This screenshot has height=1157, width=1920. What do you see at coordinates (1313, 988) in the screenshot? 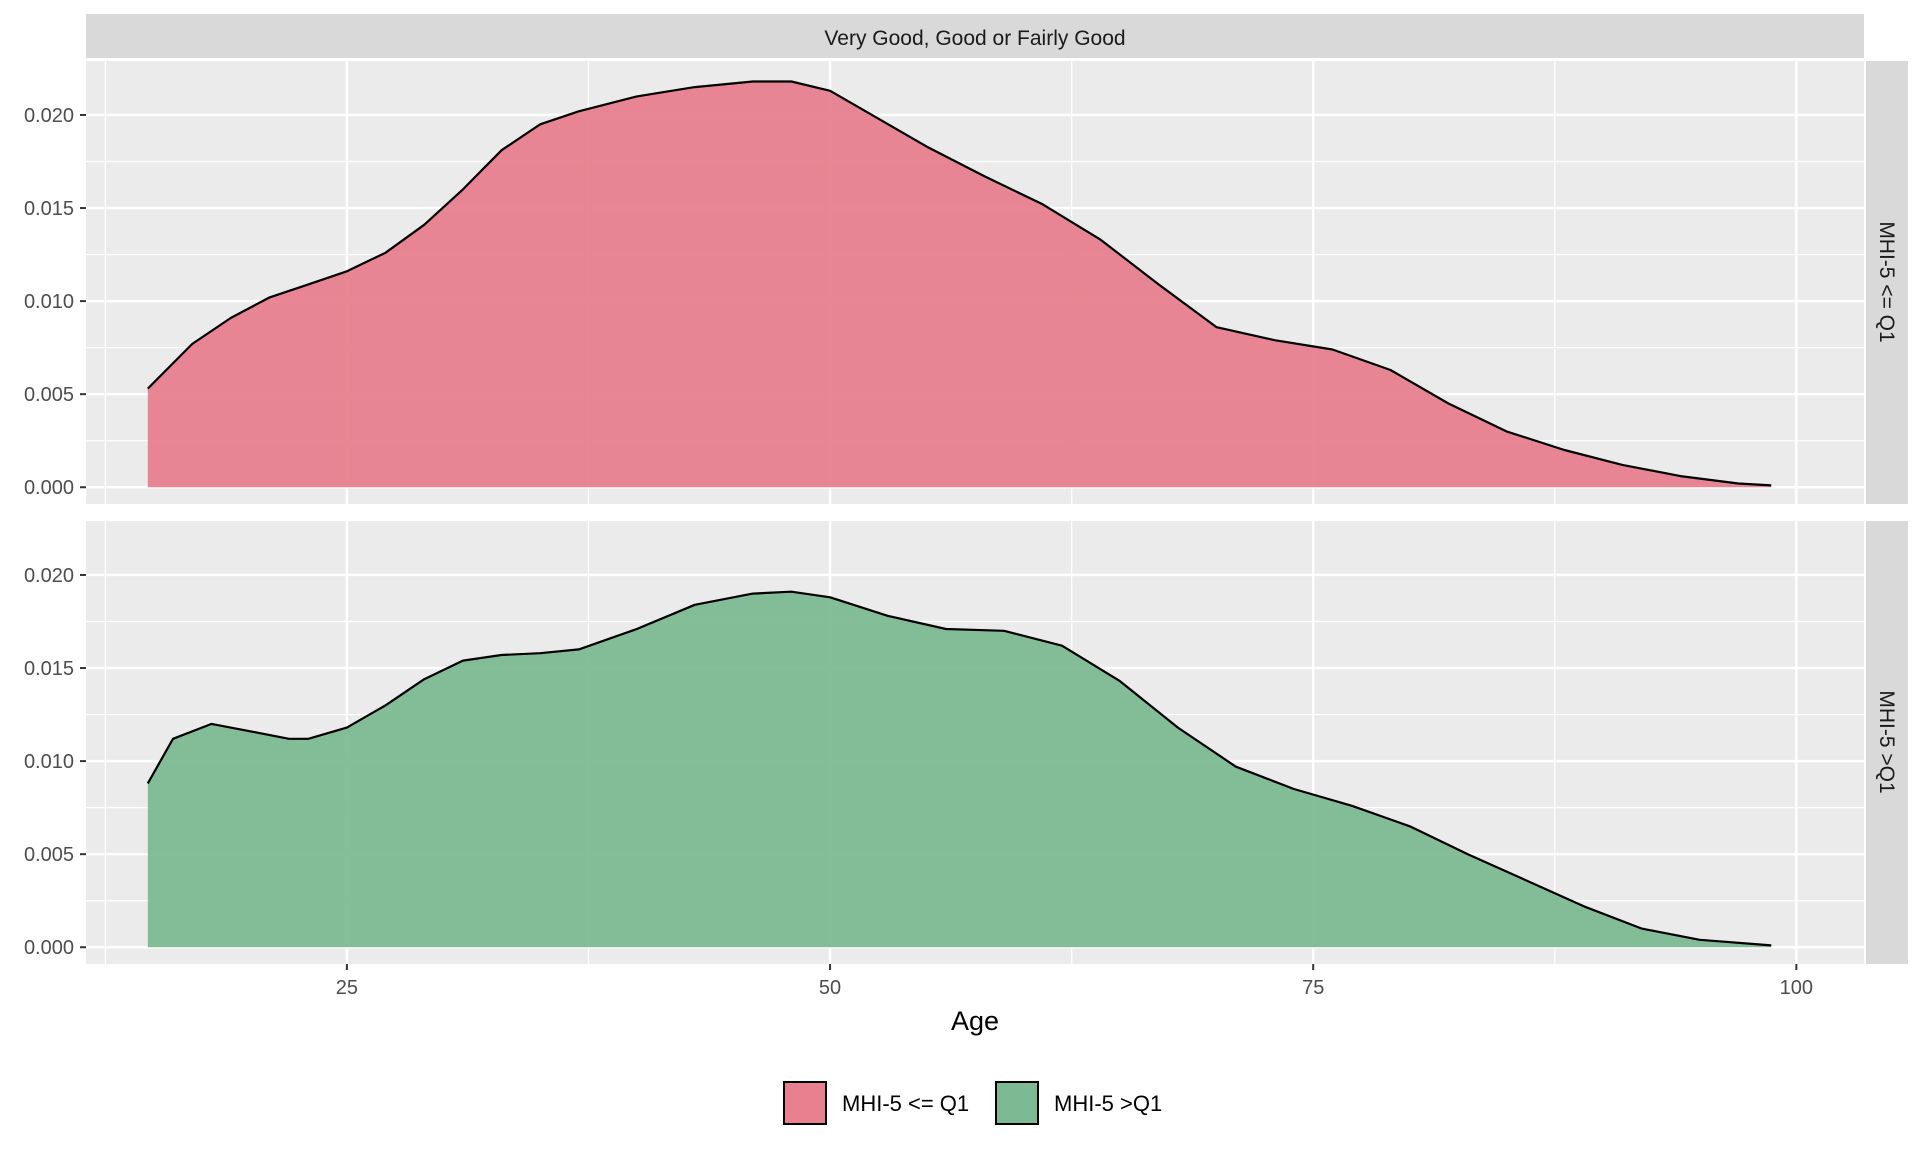
I see `x-tick-label: 75` at bounding box center [1313, 988].